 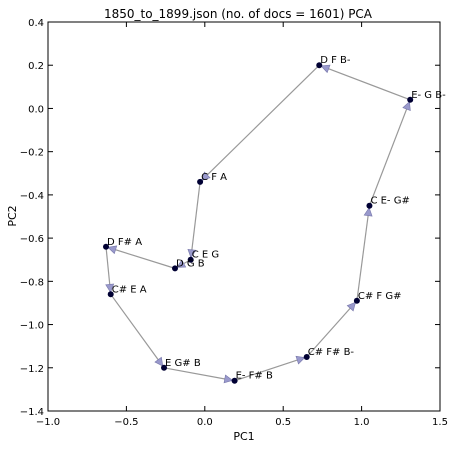 I want to click on point-label: C# F# B-, so click(x=331, y=352).